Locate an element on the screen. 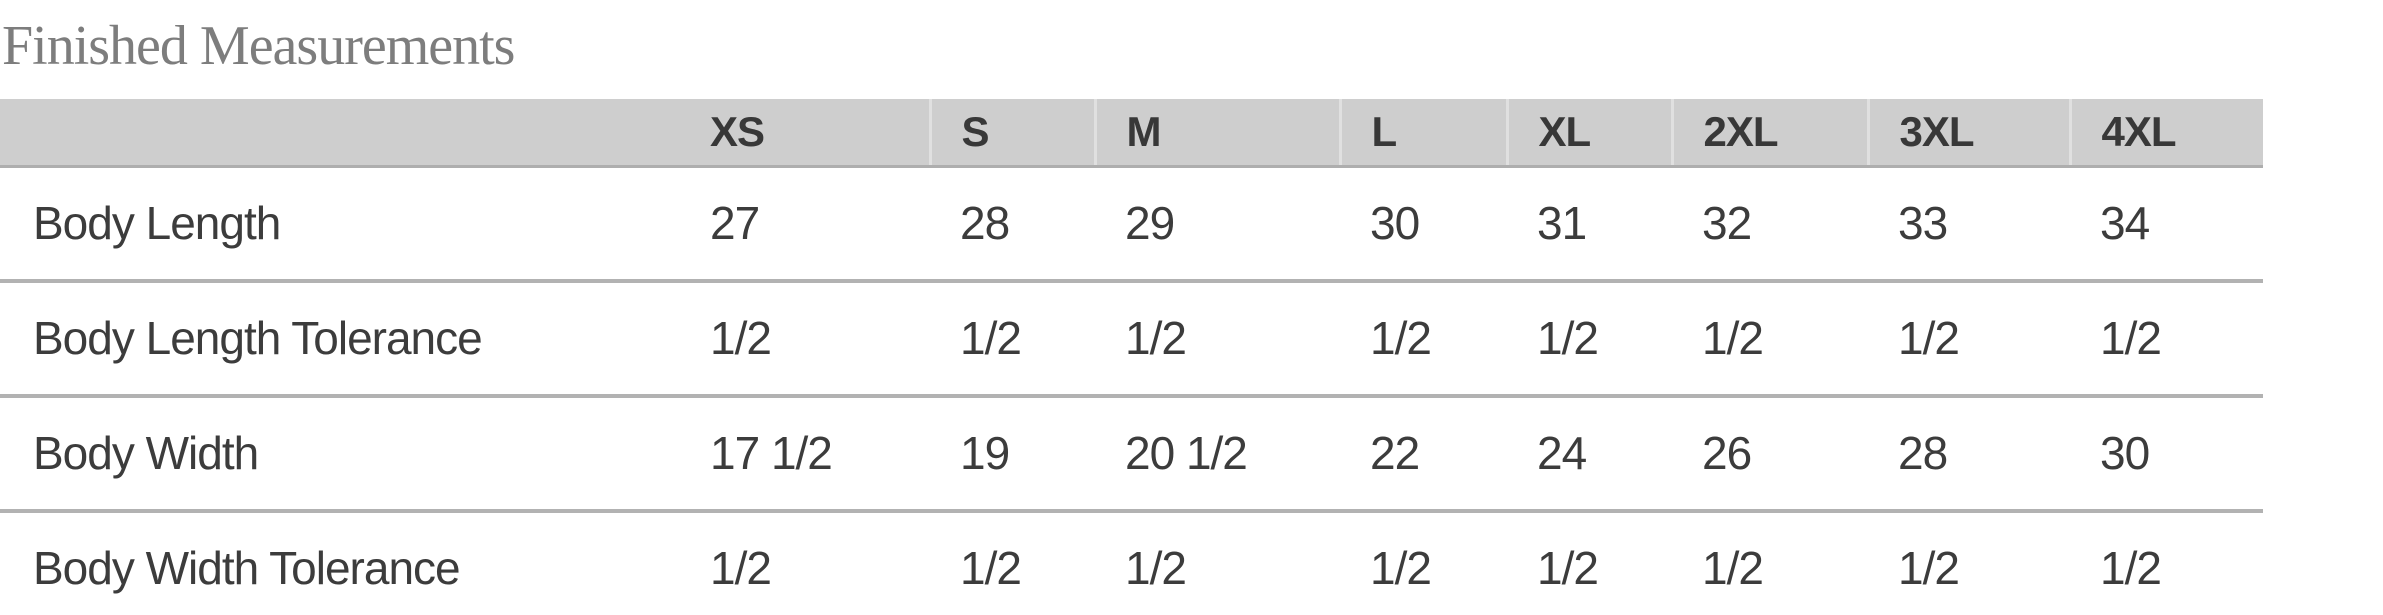 This screenshot has width=2383, height=615. measurement-cell: 29 is located at coordinates (1217, 224).